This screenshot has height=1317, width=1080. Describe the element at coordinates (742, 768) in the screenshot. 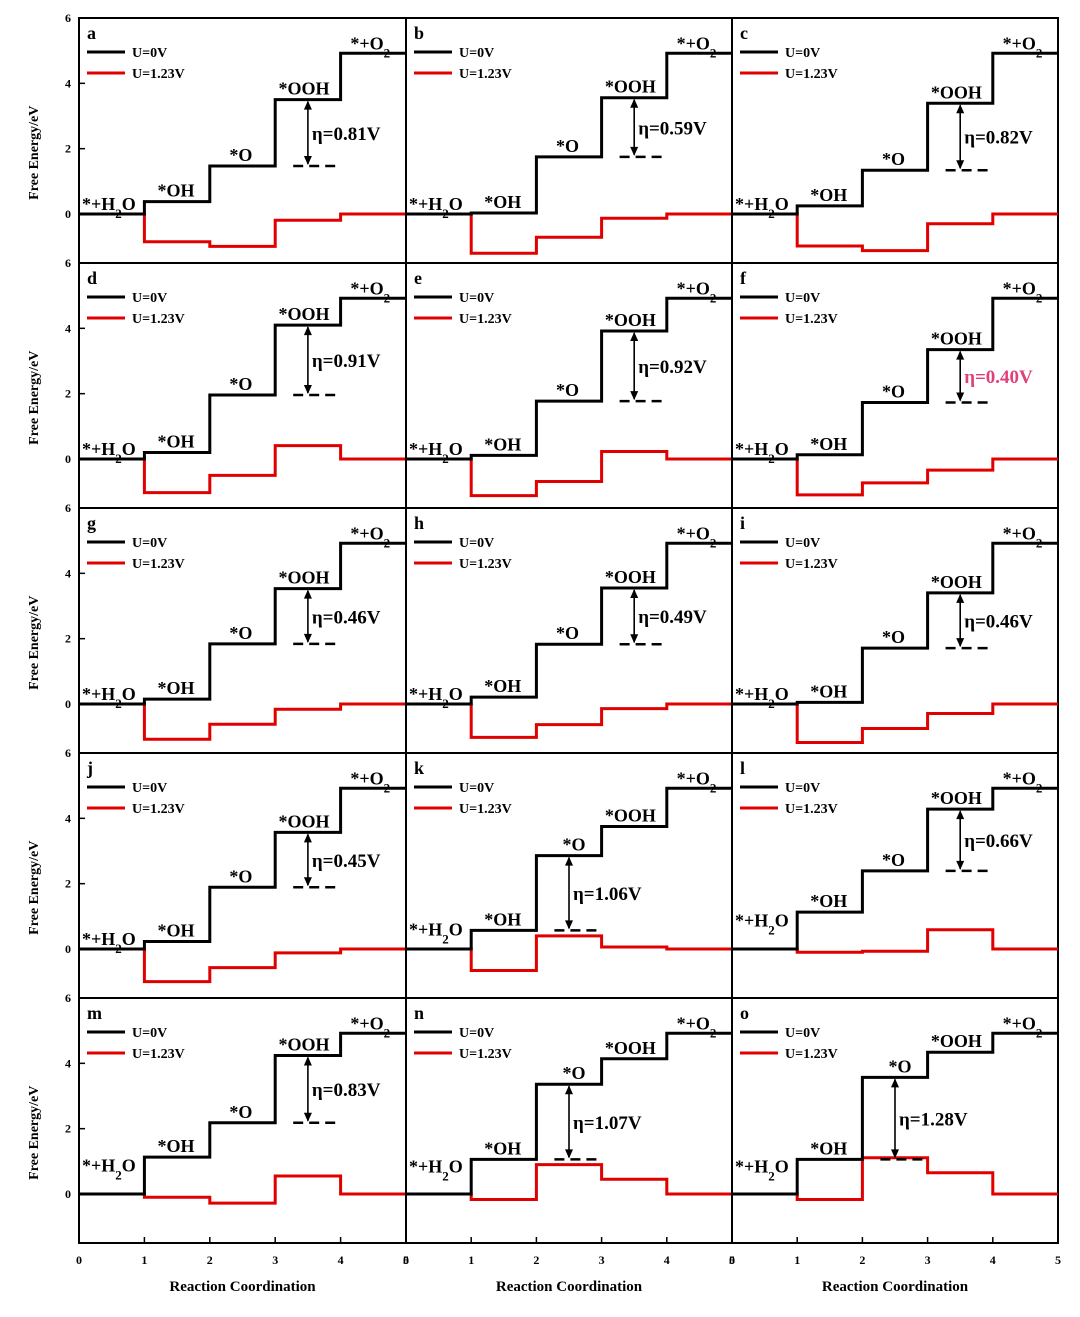

I see `panel-letter: l` at that location.